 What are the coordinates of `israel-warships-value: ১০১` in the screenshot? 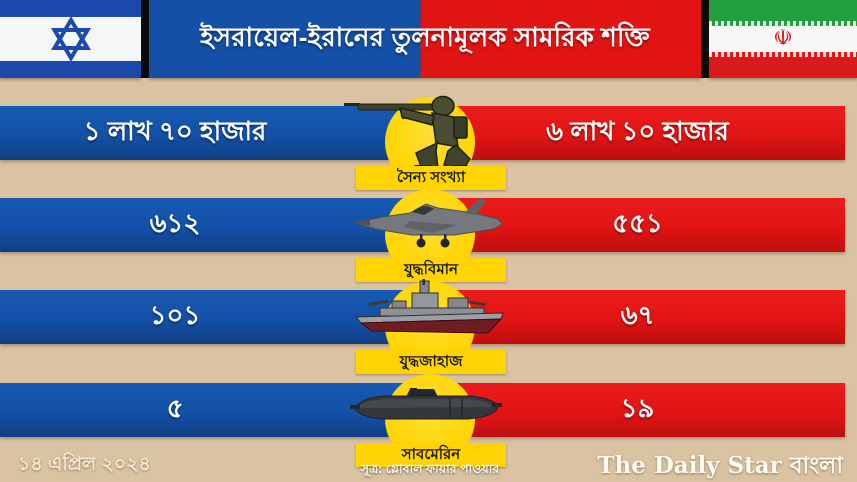 It's located at (175, 315).